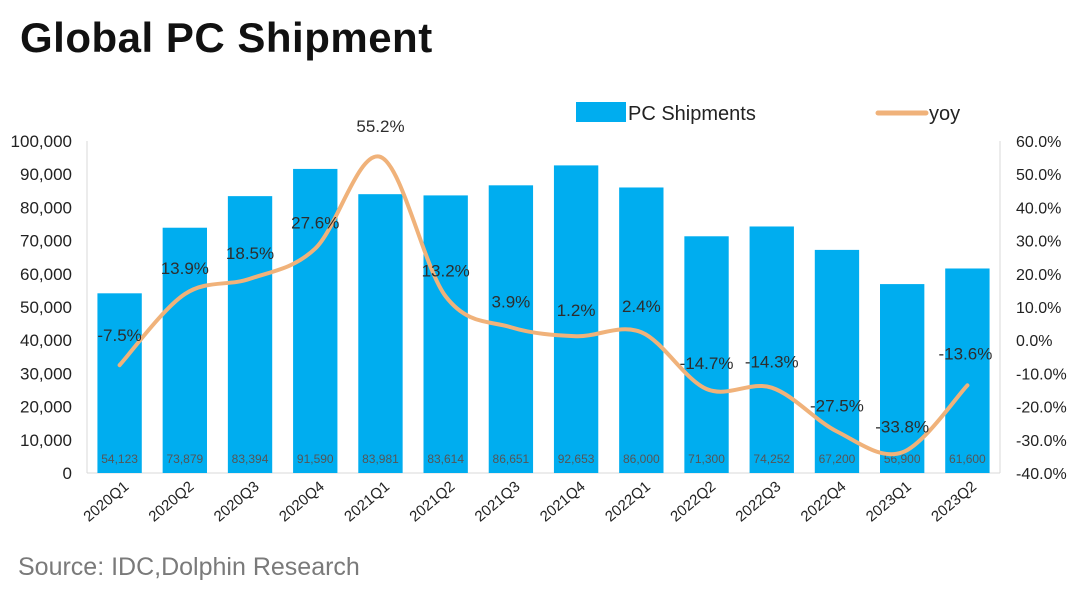  What do you see at coordinates (1041, 474) in the screenshot?
I see `y-right-tick-label: -40.0%` at bounding box center [1041, 474].